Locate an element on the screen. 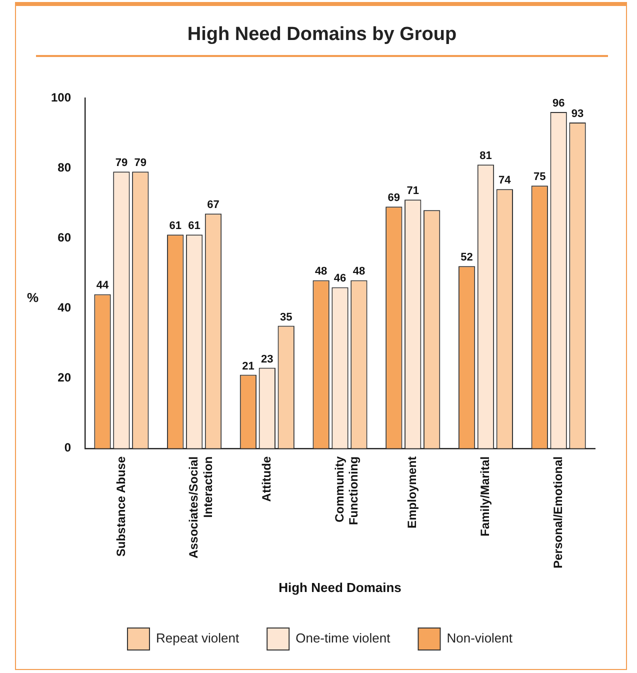  data-label: 21 is located at coordinates (248, 366).